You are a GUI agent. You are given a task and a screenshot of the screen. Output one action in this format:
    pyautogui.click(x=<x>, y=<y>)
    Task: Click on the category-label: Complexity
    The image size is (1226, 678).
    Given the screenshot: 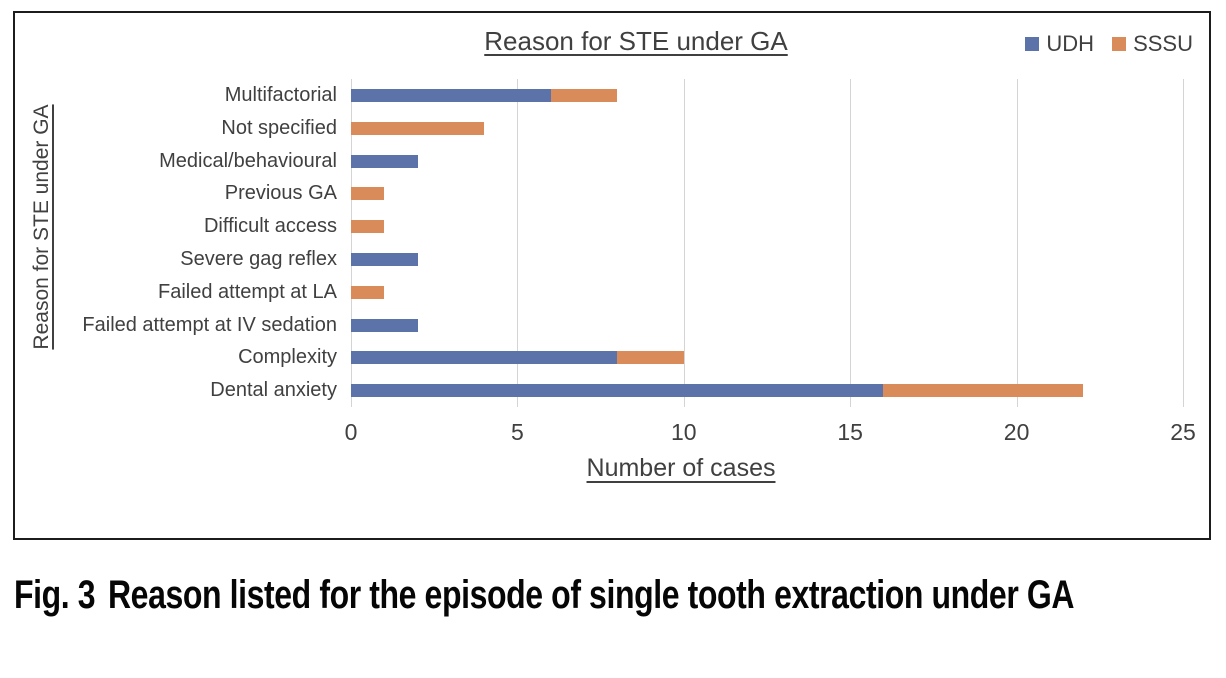 What is the action you would take?
    pyautogui.click(x=287, y=357)
    